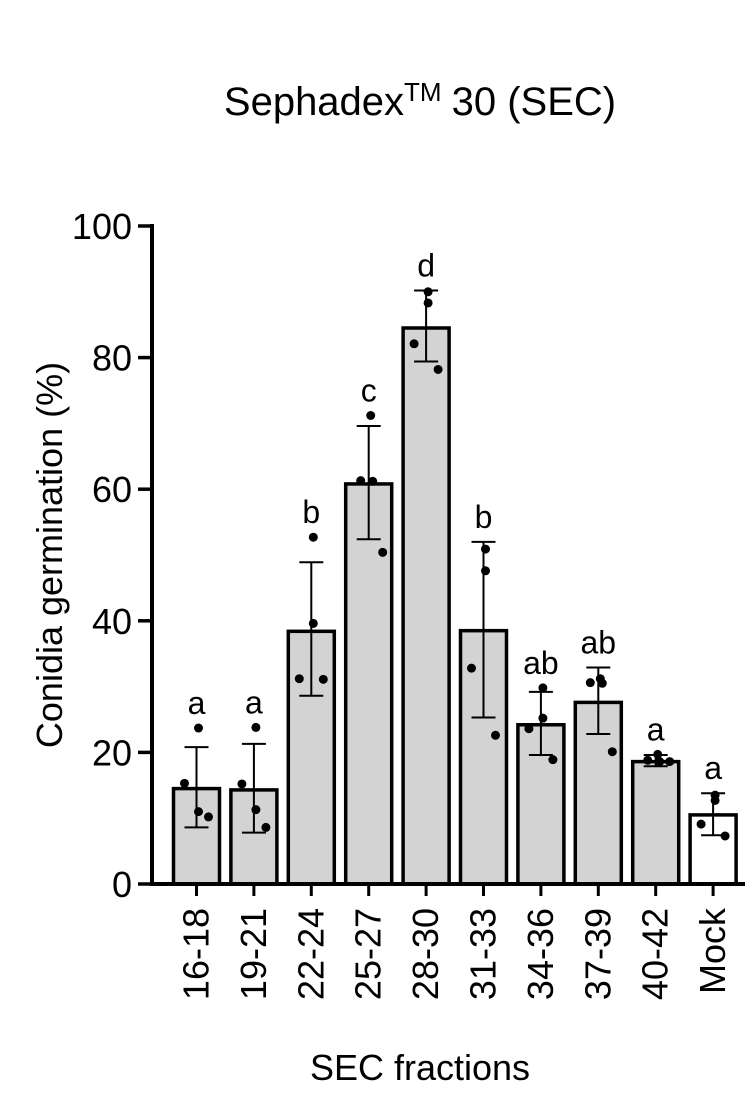  What do you see at coordinates (314, 102) in the screenshot?
I see `chart-title-main: Sephadex` at bounding box center [314, 102].